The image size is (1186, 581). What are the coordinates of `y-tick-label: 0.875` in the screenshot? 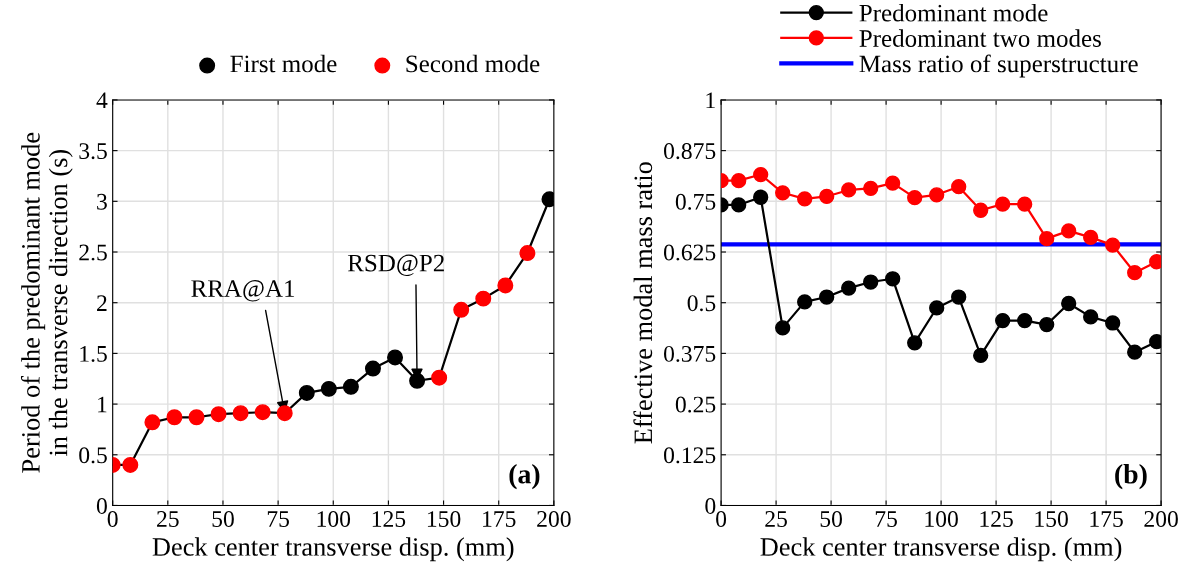 It's located at (690, 151).